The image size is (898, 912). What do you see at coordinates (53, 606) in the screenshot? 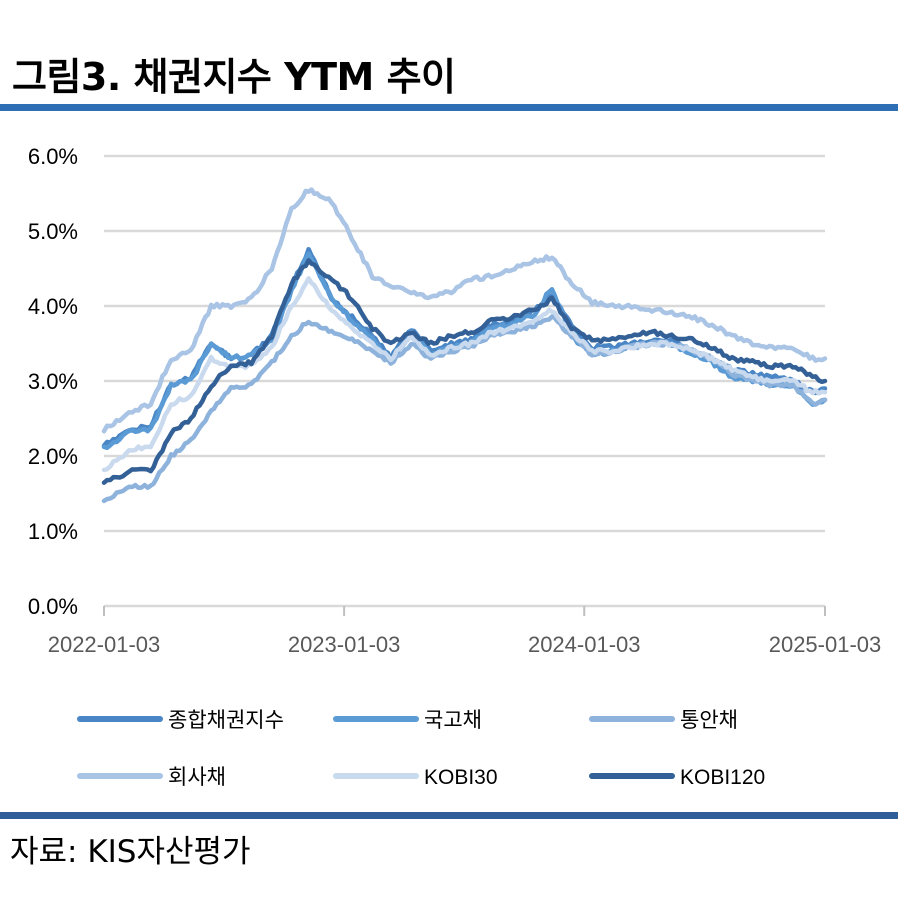
I see `y-tick-label: 0.0%` at bounding box center [53, 606].